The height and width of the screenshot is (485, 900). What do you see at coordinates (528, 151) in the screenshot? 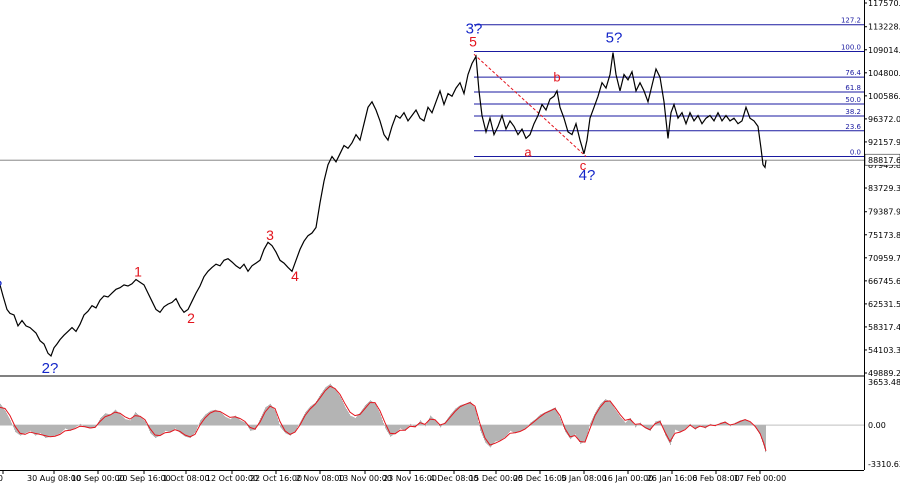
I see `wave-label: a` at bounding box center [528, 151].